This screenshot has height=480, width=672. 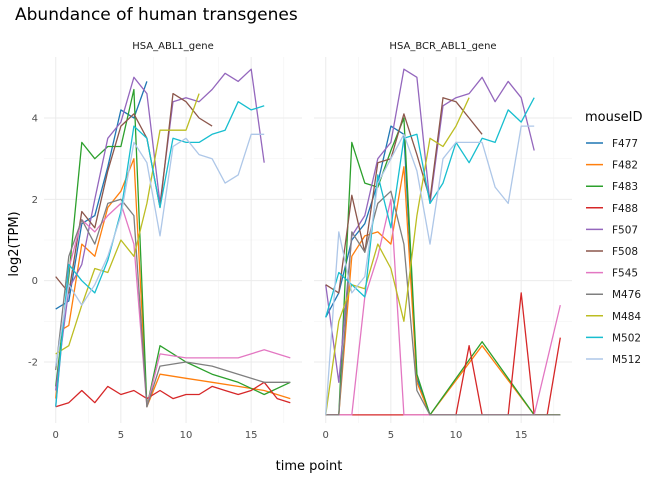 I want to click on legend-label: M476, so click(x=626, y=295).